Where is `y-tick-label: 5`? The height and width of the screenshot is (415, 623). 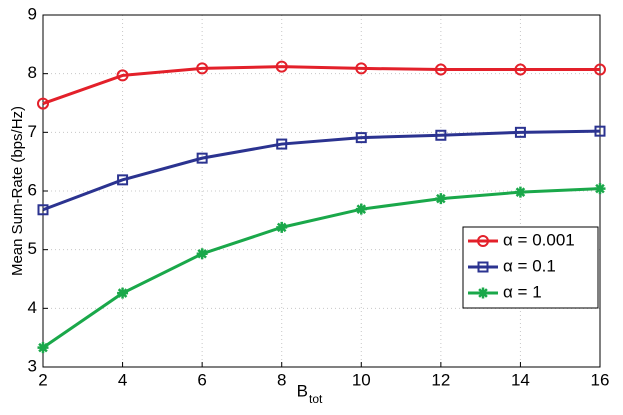 y-tick-label: 5 is located at coordinates (32, 248).